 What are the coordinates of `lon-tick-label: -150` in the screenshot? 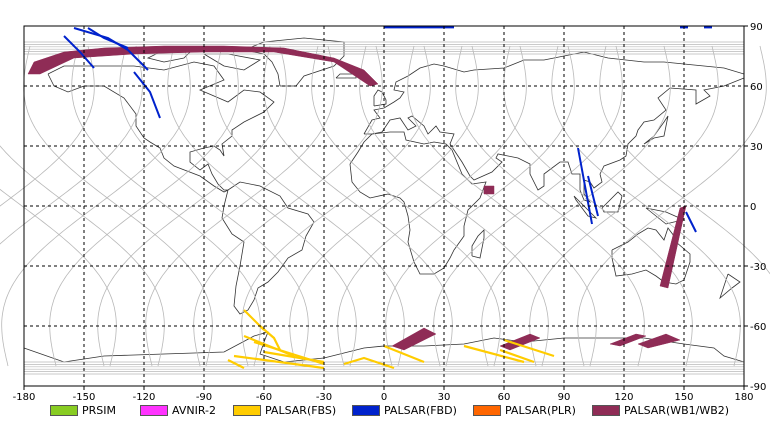 It's located at (84, 396).